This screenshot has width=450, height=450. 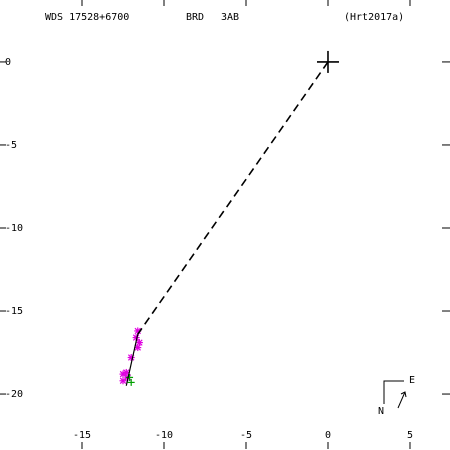 I want to click on y-tick-label: -10, so click(x=14, y=228).